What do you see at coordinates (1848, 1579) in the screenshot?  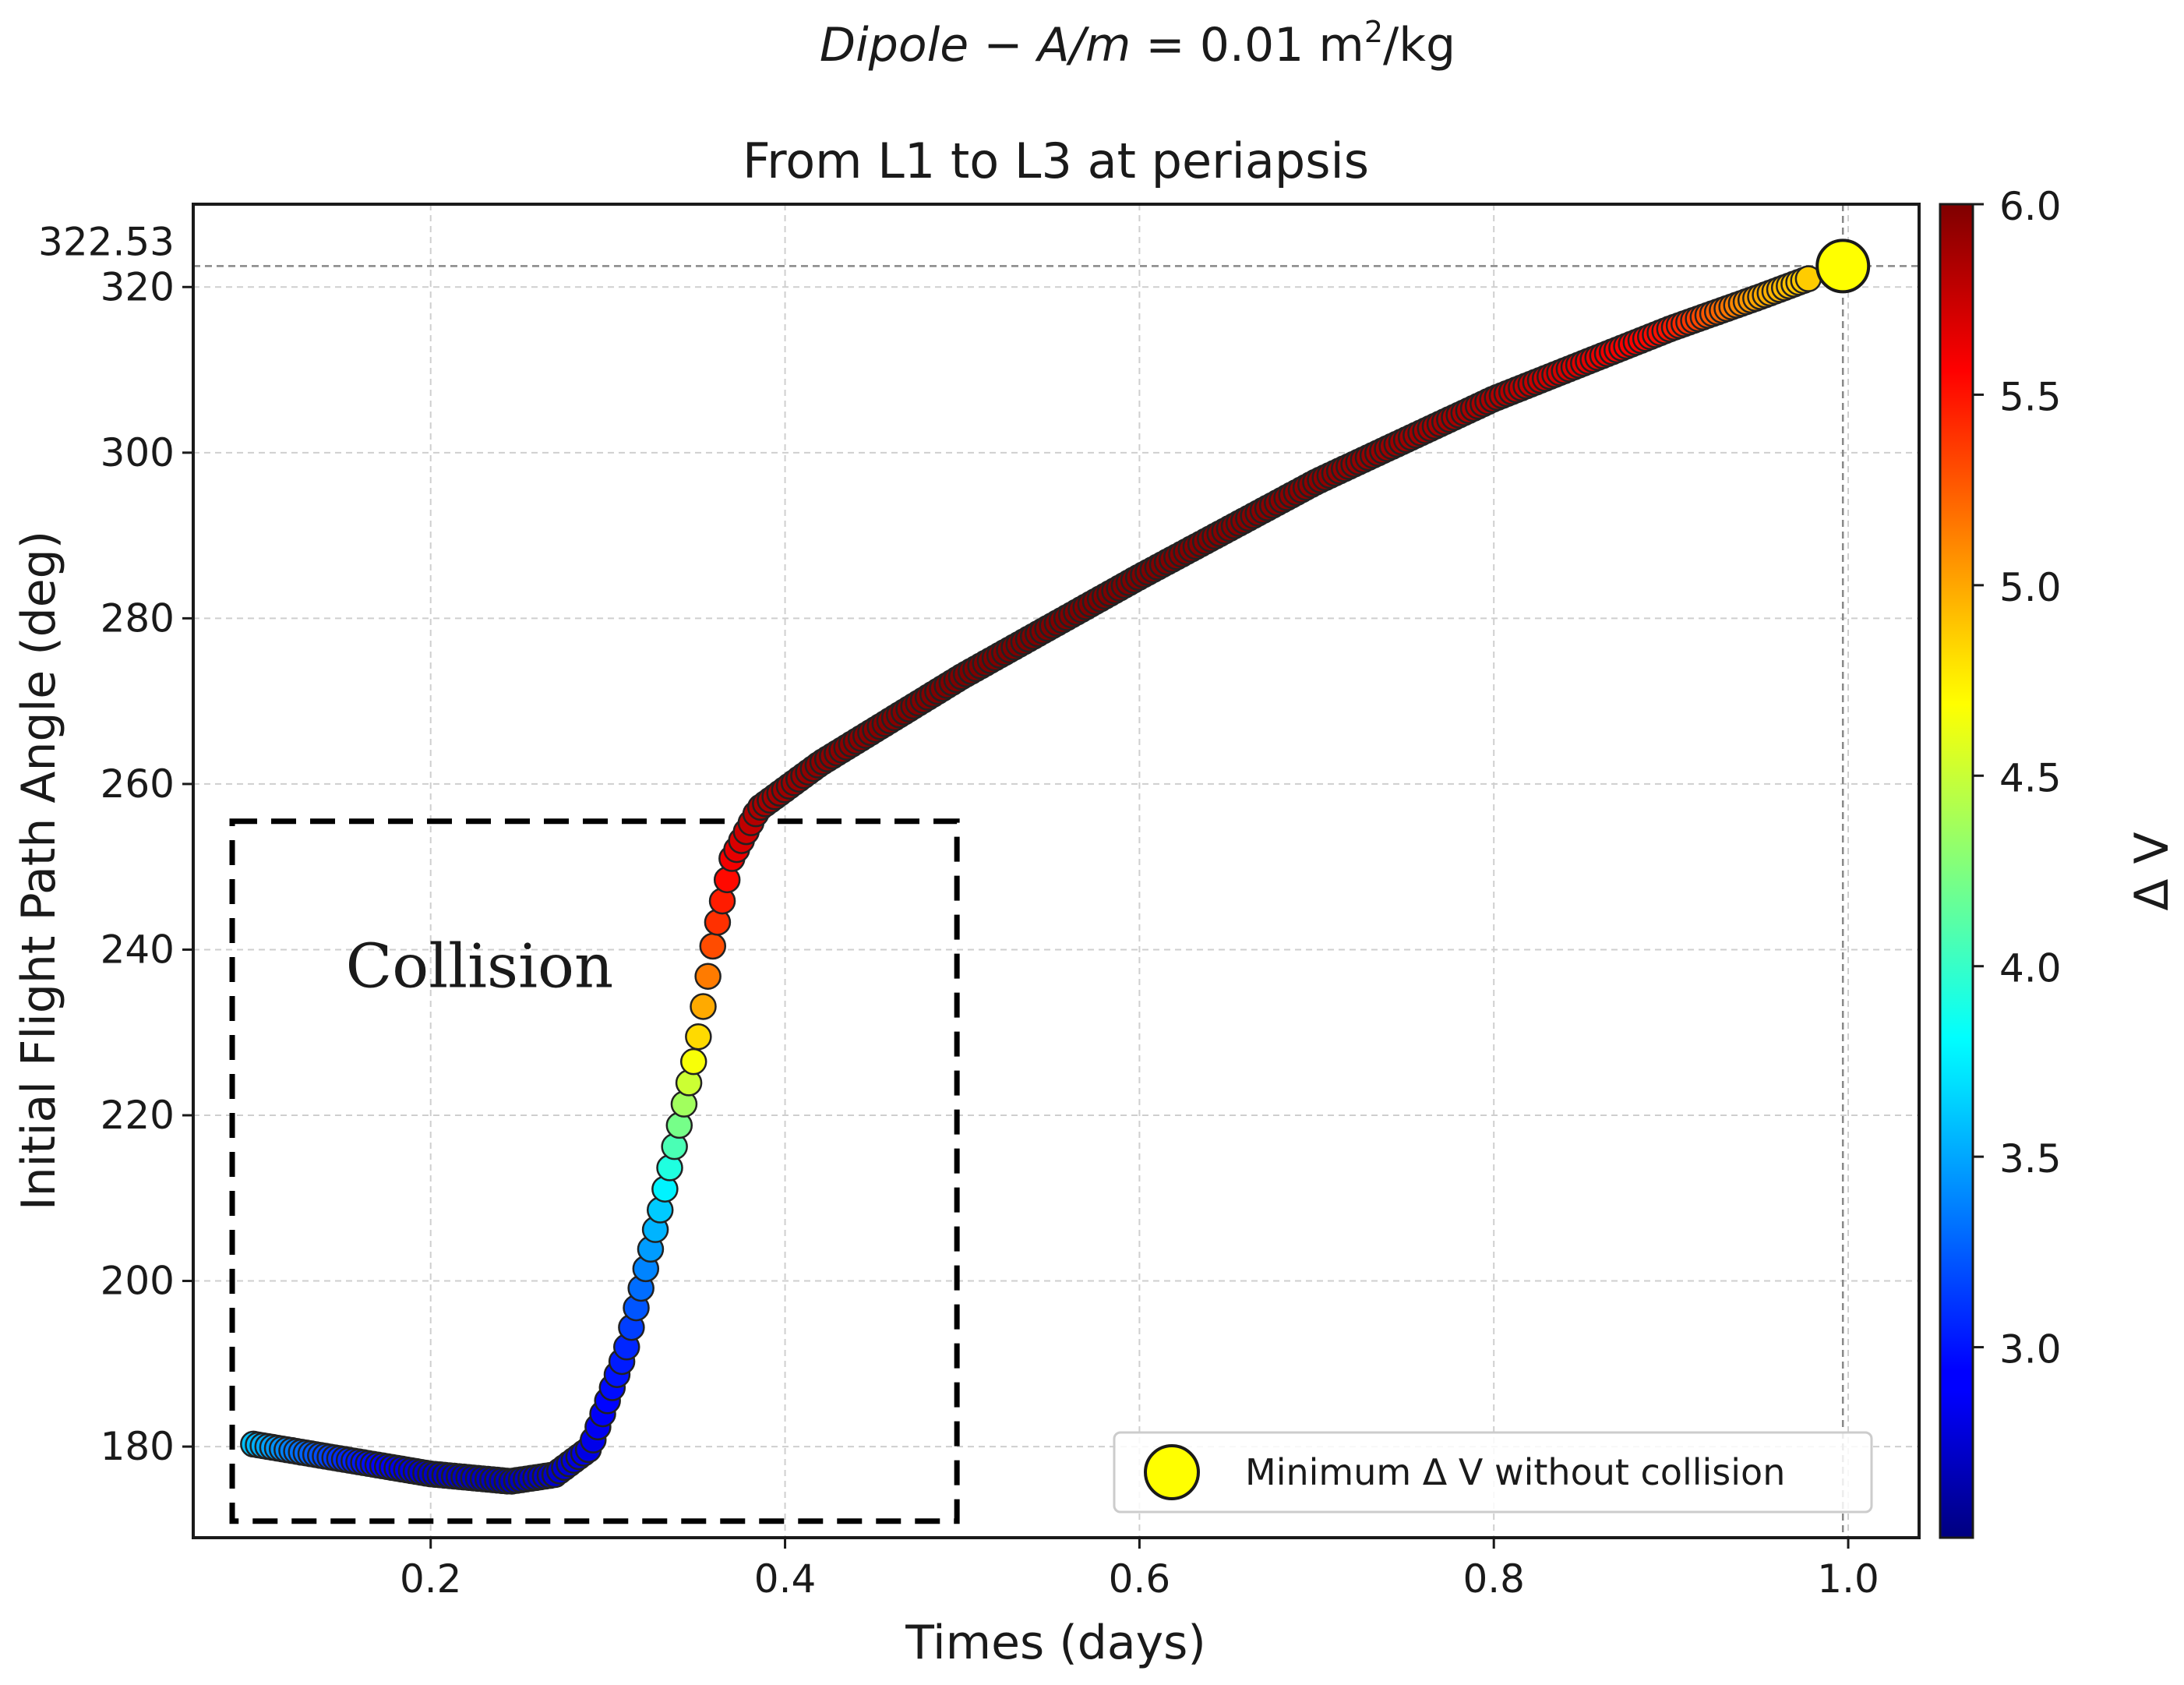 I see `x-tick-label: 1.0` at bounding box center [1848, 1579].